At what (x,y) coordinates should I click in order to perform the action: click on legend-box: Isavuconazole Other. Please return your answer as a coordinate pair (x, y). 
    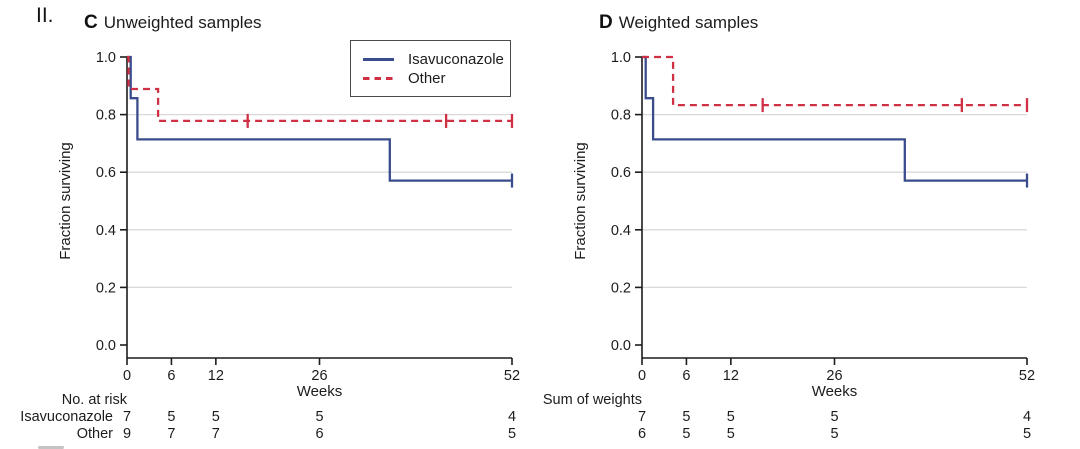
    Looking at the image, I should click on (430, 68).